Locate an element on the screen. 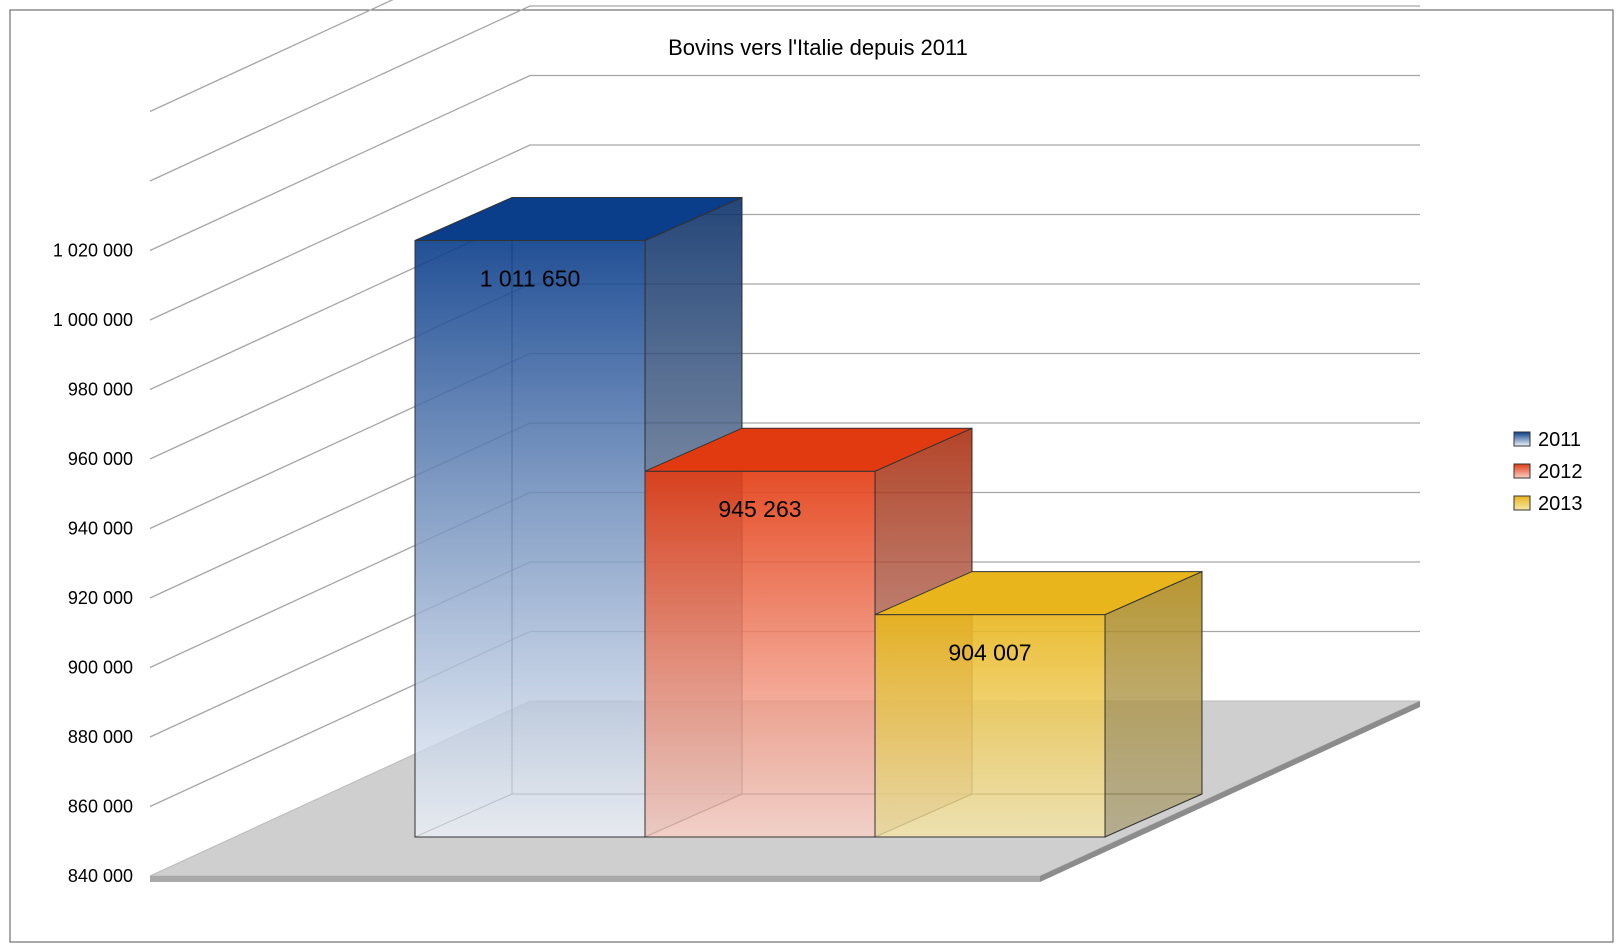  chart-title: Bovins vers l'Italie depuis 2011 is located at coordinates (818, 47).